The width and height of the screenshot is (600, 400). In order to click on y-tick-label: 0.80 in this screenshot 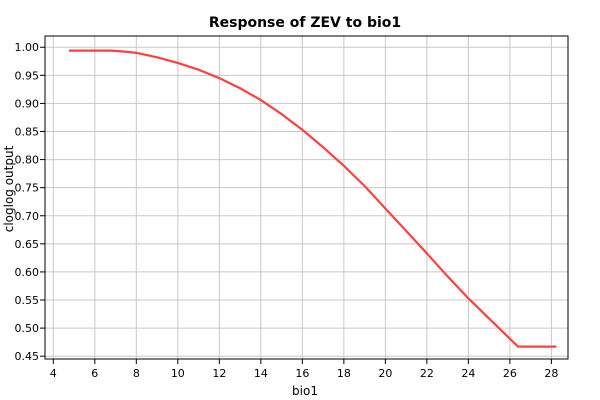, I will do `click(27, 160)`.